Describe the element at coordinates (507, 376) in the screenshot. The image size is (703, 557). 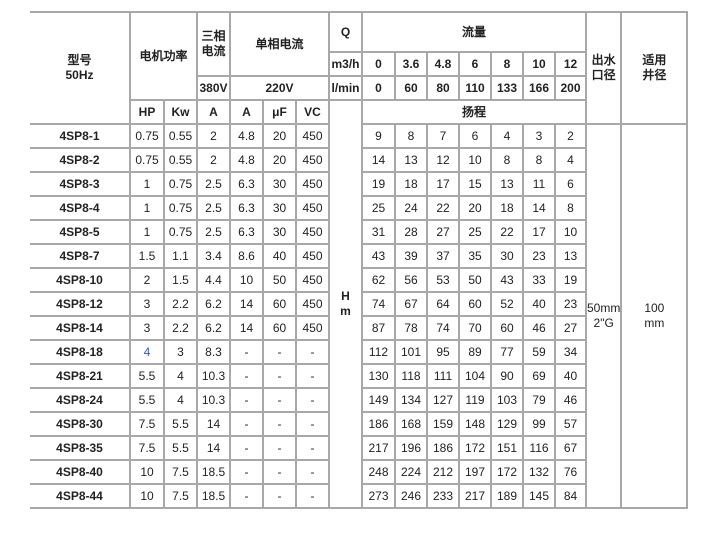
I see `head-value-cell: 90` at that location.